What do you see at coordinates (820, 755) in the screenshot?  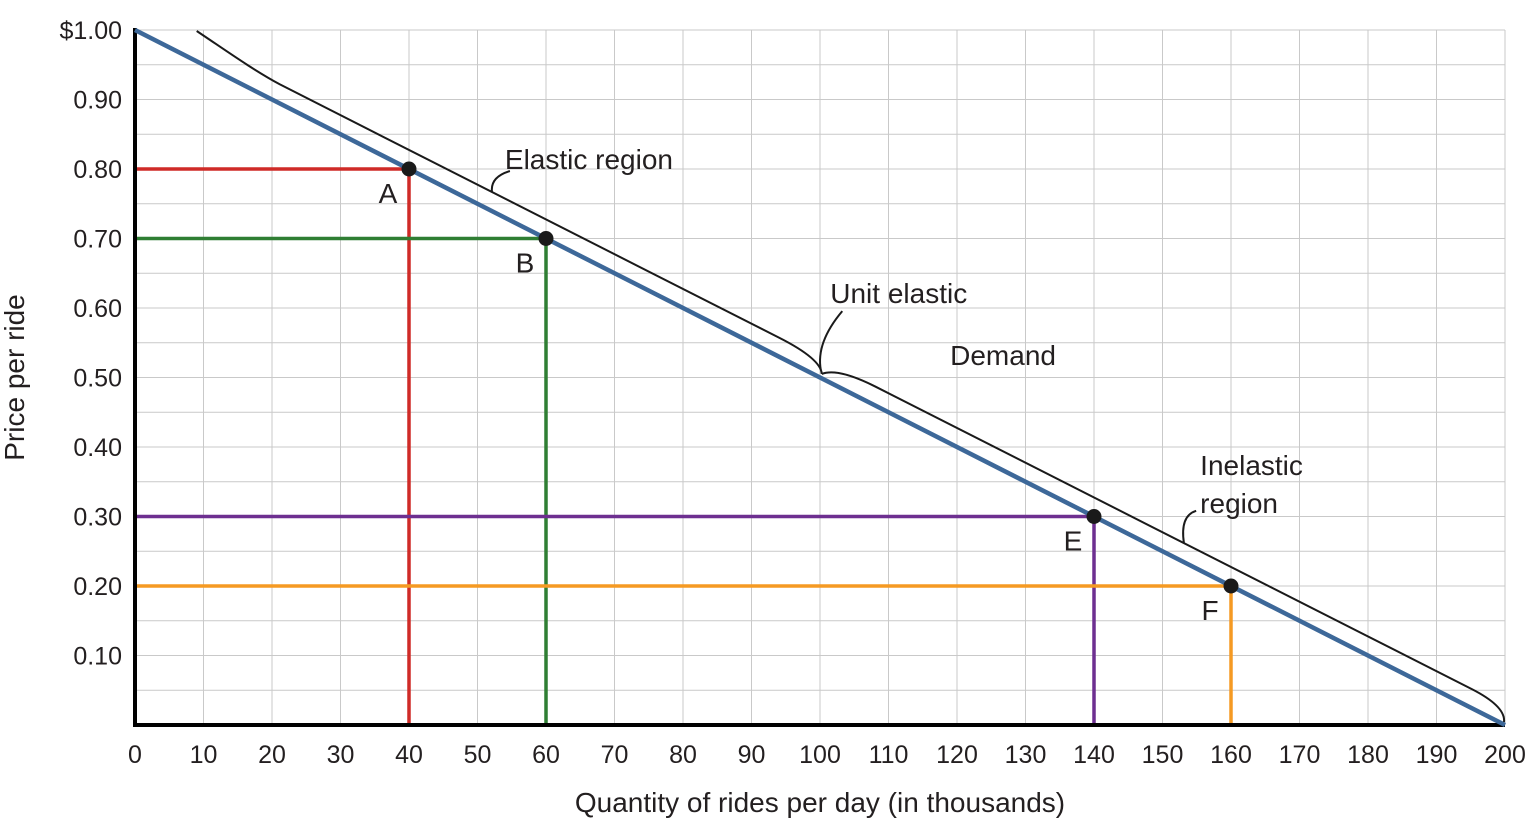 I see `x-tick-label: 100` at bounding box center [820, 755].